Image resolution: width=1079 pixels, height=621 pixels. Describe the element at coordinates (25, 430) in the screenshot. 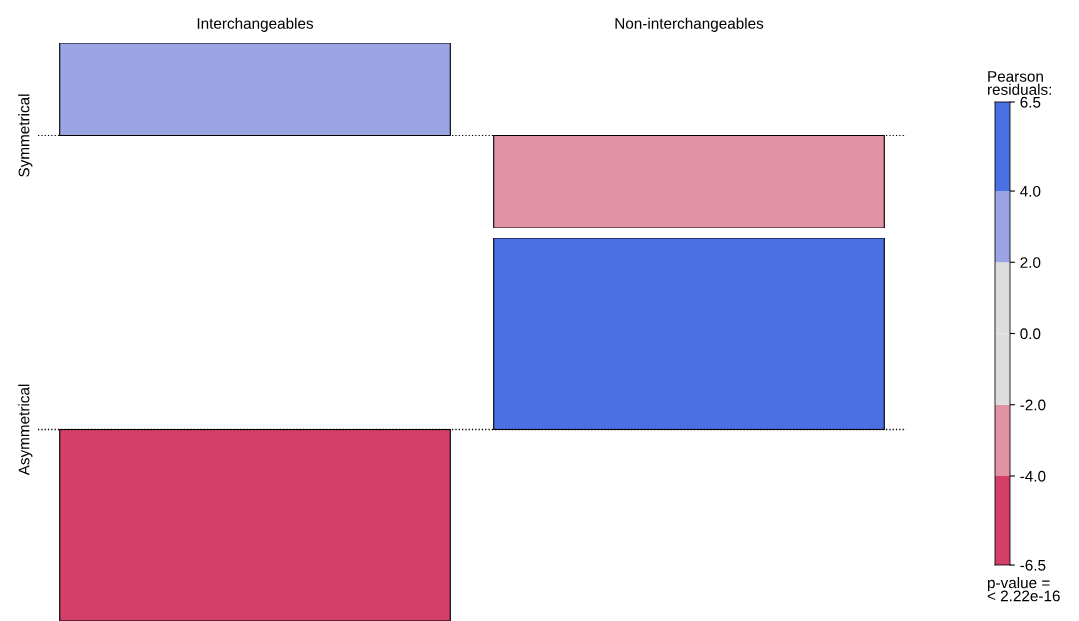

I see `y-axis-title: Asymmetrical` at that location.